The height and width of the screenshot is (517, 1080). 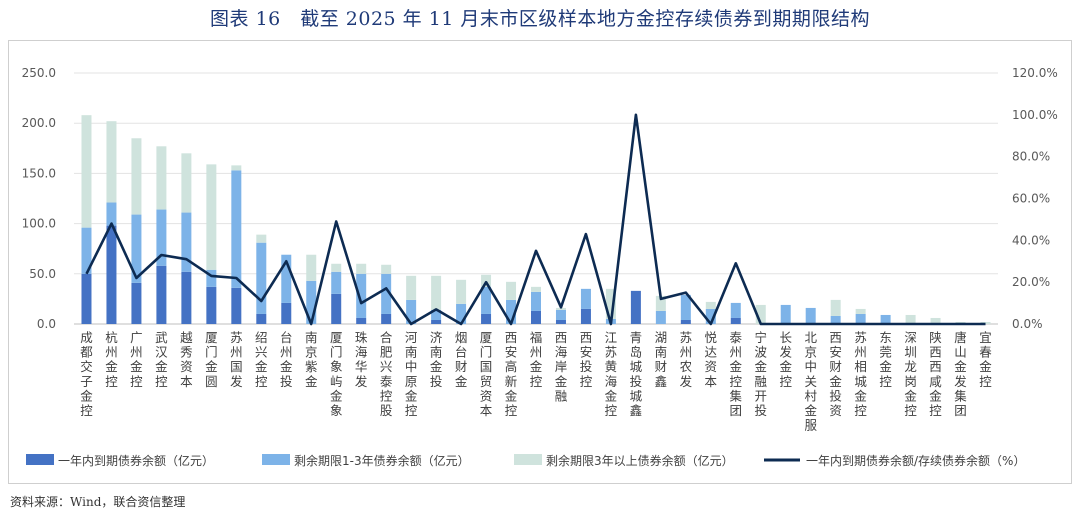 I want to click on legend-label: 一年内到期债券余额/存续债券余额（%）, so click(x=915, y=460).